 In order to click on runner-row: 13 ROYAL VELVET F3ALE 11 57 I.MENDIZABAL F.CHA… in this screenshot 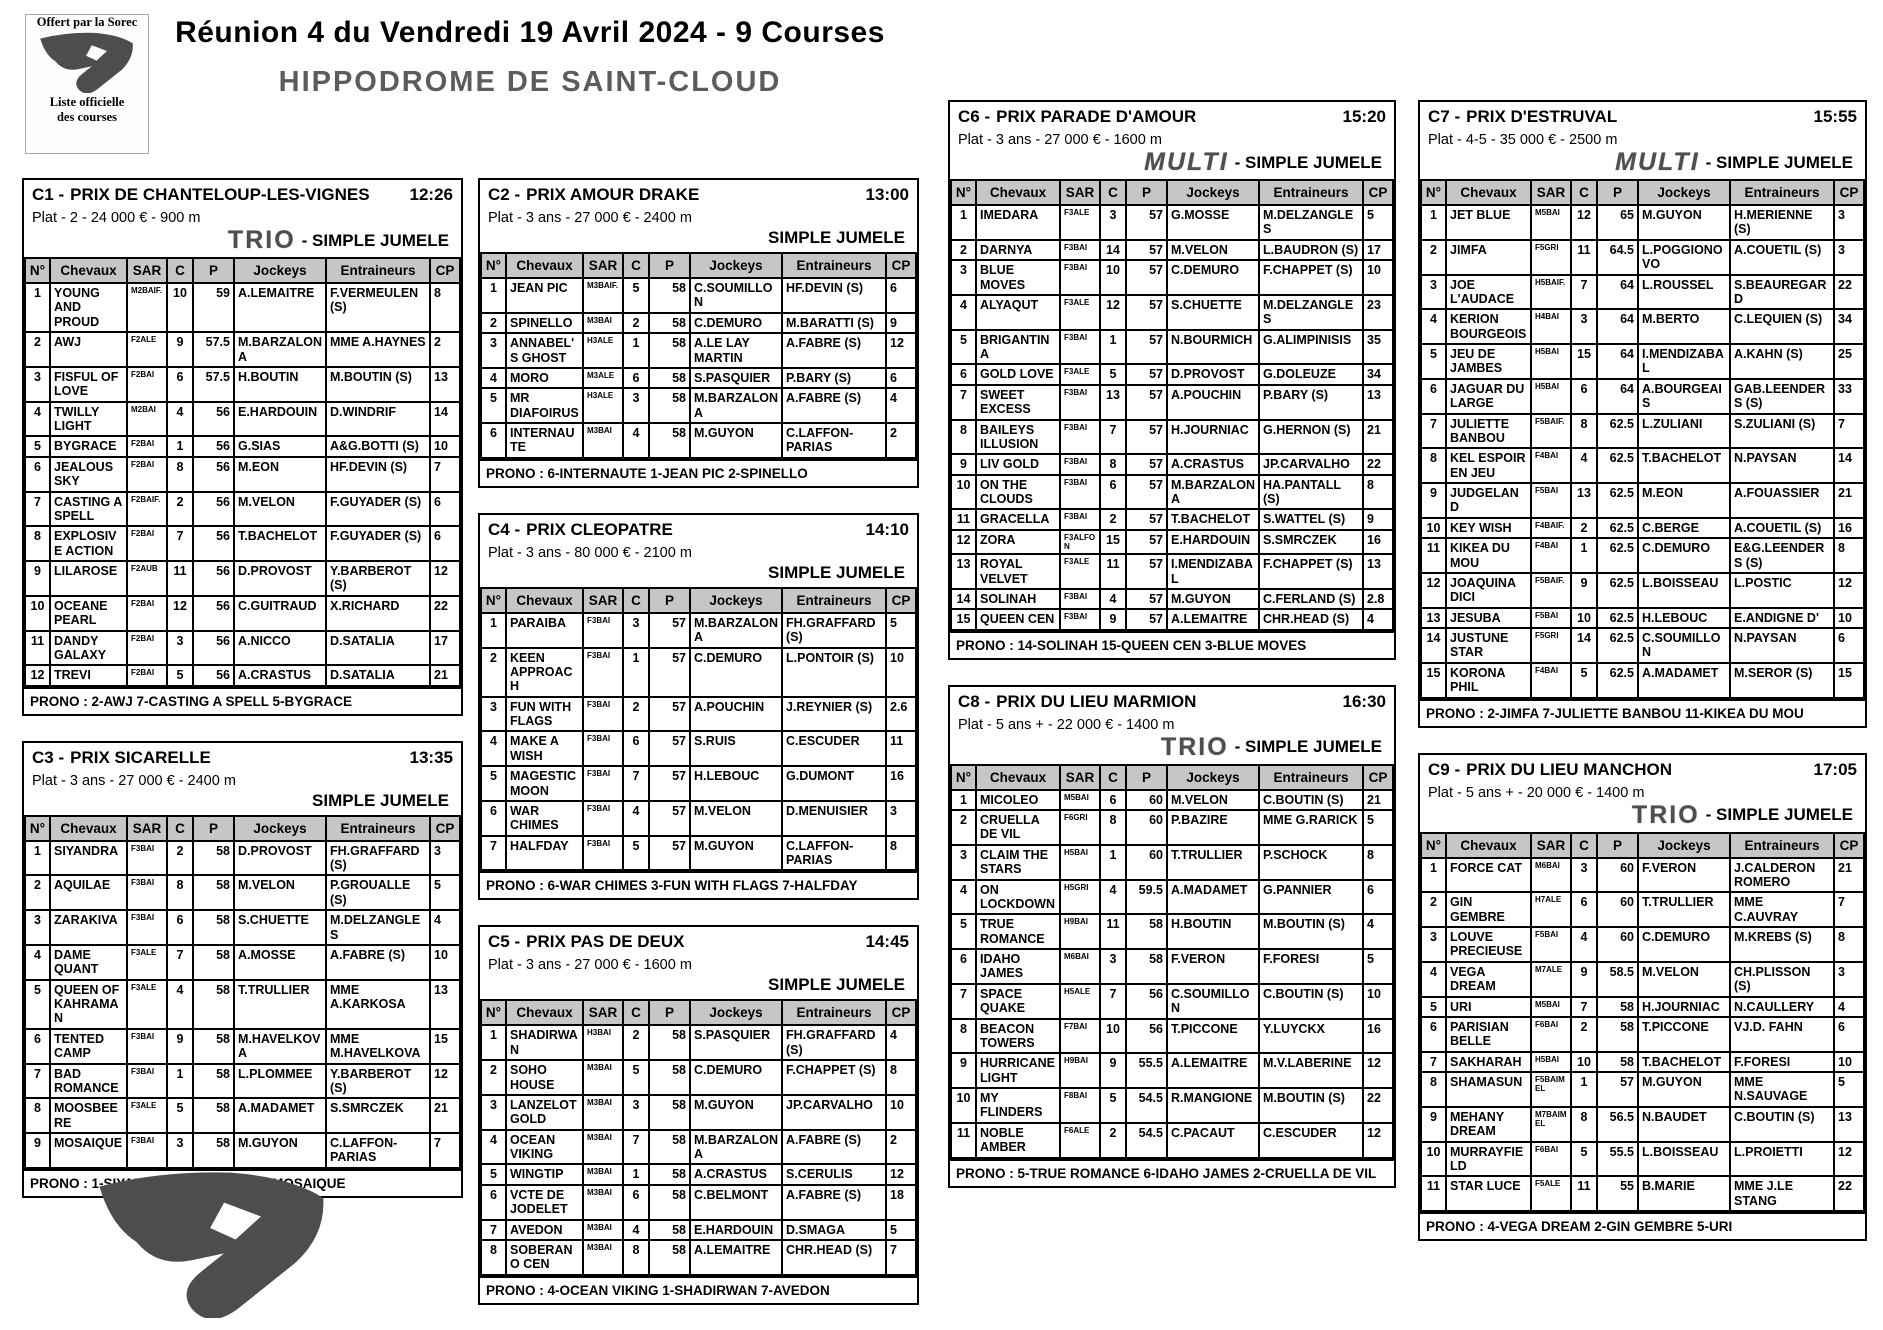, I will do `click(1172, 571)`.